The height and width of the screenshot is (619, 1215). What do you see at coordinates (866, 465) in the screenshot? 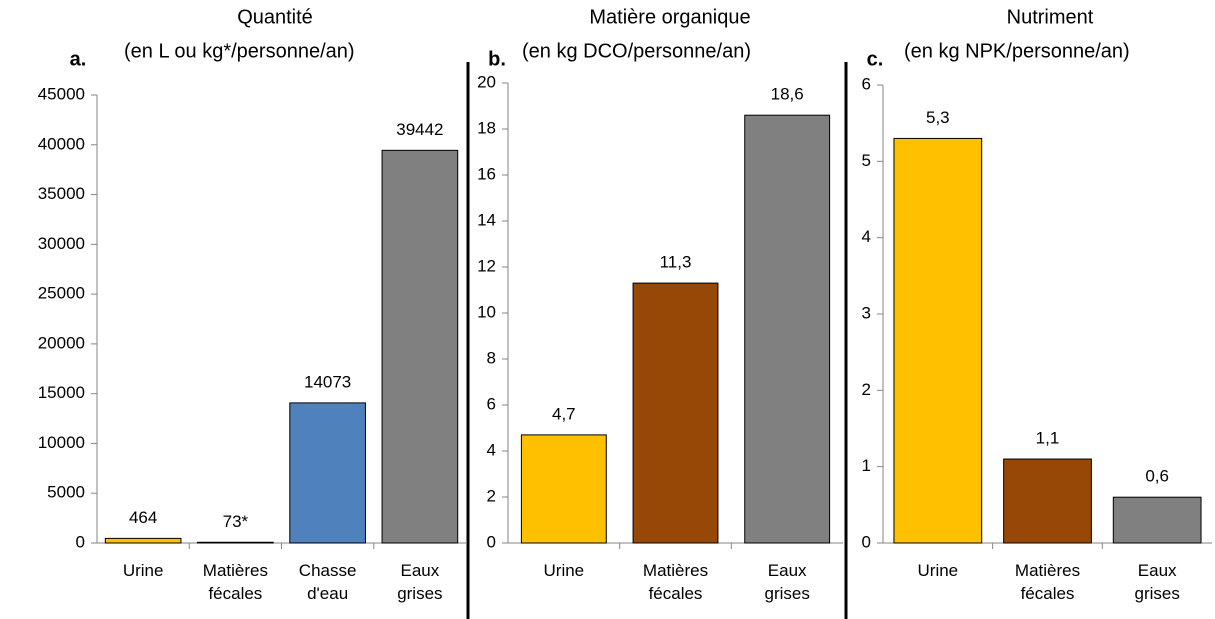
I see `y-tick-label: 1` at bounding box center [866, 465].